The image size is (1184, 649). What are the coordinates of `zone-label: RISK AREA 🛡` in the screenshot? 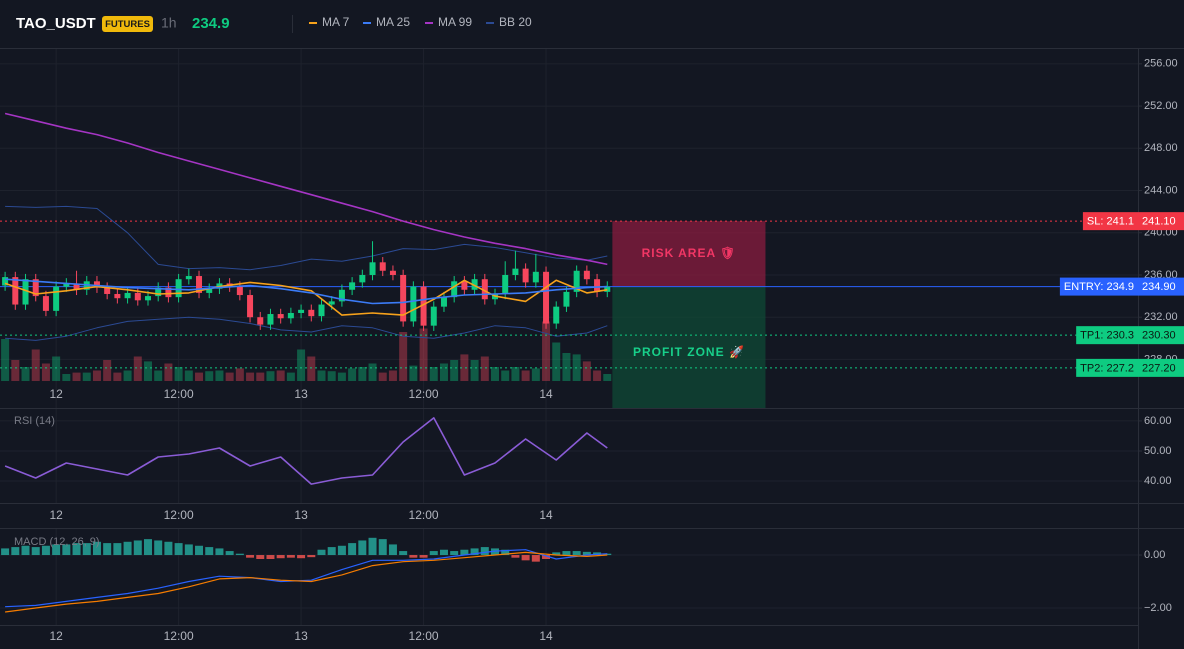 It's located at (689, 253).